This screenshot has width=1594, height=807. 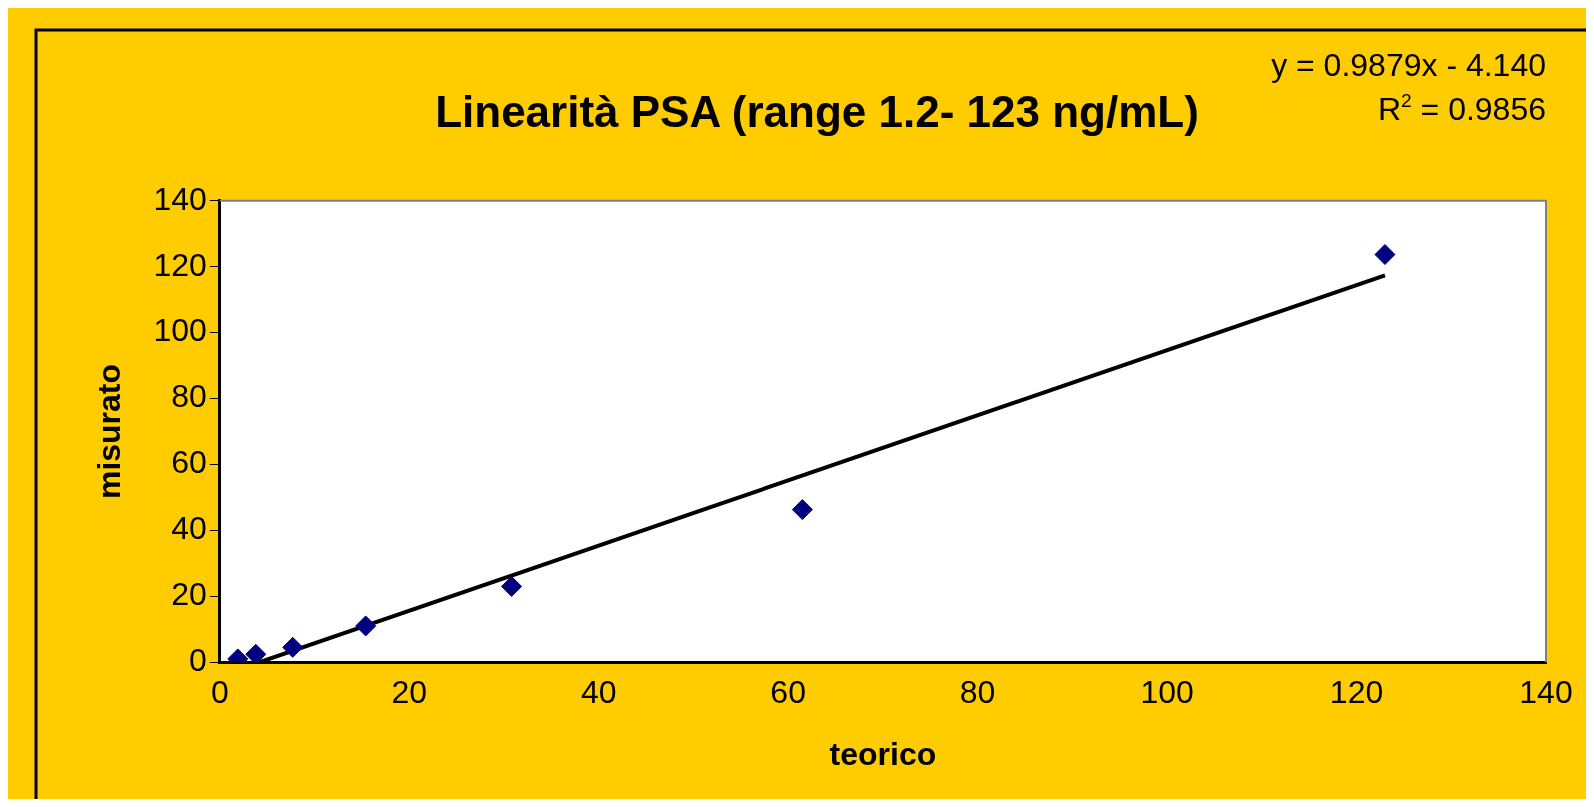 I want to click on y-tick-label: 0, so click(x=197, y=660).